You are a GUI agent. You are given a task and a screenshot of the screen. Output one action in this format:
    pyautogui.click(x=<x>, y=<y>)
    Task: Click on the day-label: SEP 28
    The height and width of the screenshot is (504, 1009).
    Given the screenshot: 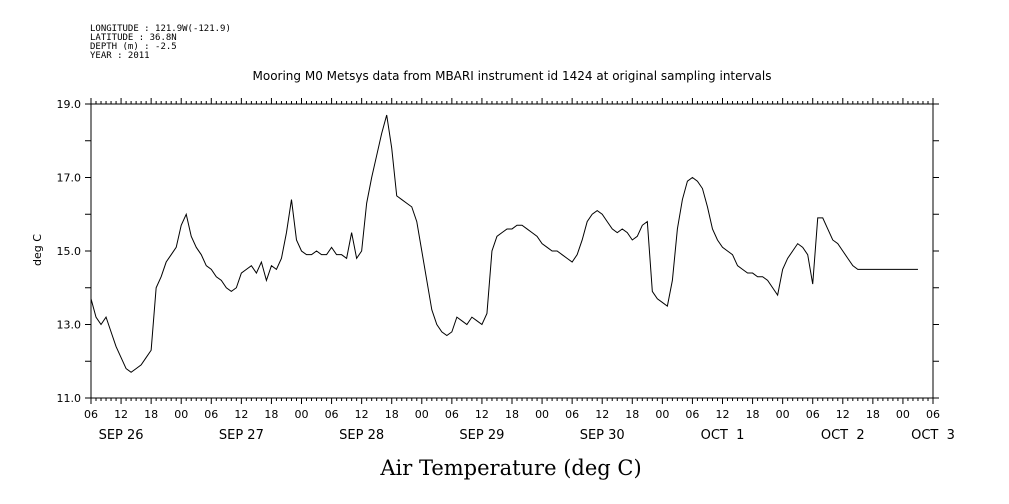 What is the action you would take?
    pyautogui.click(x=361, y=435)
    